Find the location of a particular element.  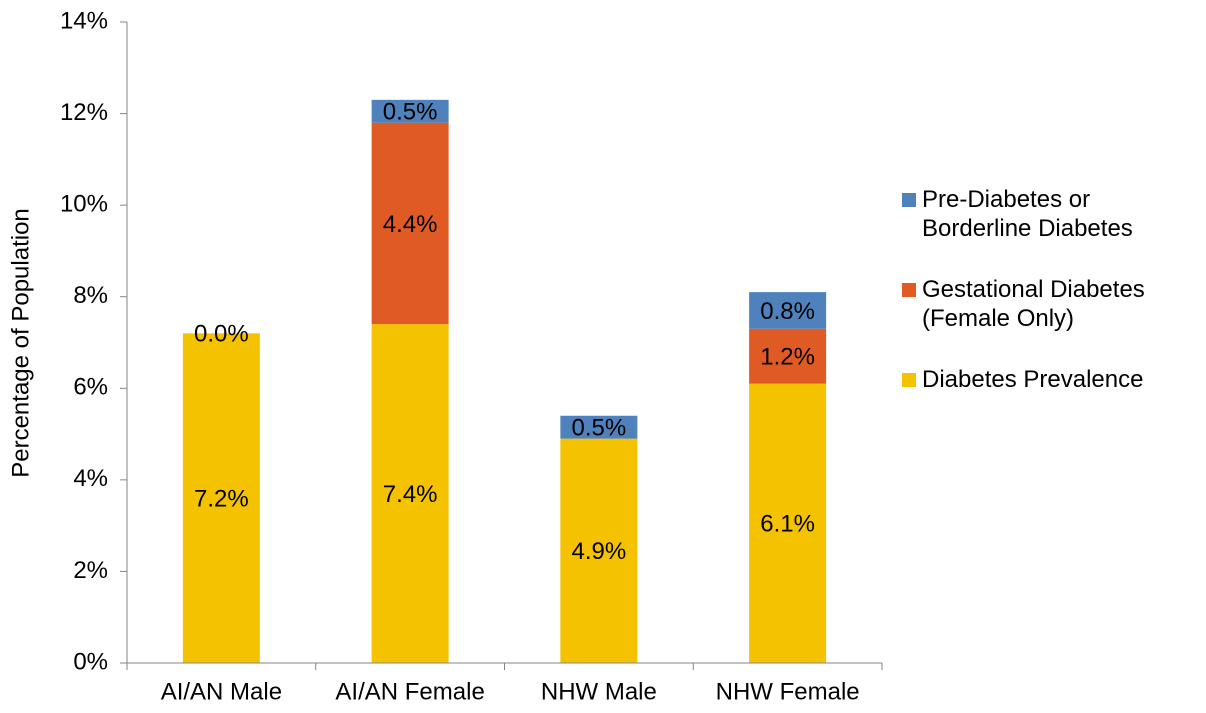

x-tick-label: NHW Female is located at coordinates (788, 691).